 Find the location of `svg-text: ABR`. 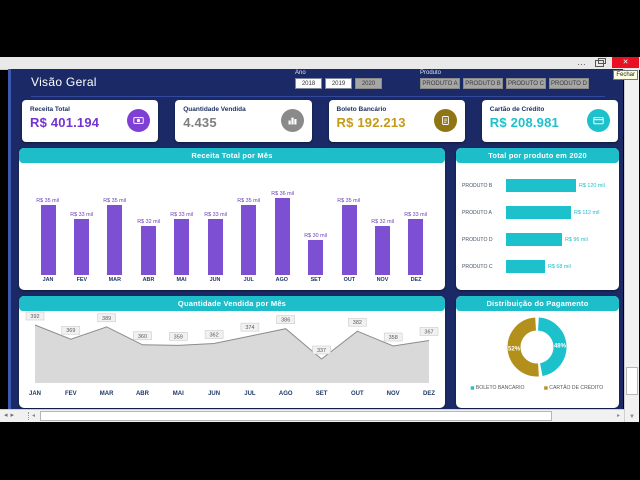

svg-text: ABR is located at coordinates (143, 394).